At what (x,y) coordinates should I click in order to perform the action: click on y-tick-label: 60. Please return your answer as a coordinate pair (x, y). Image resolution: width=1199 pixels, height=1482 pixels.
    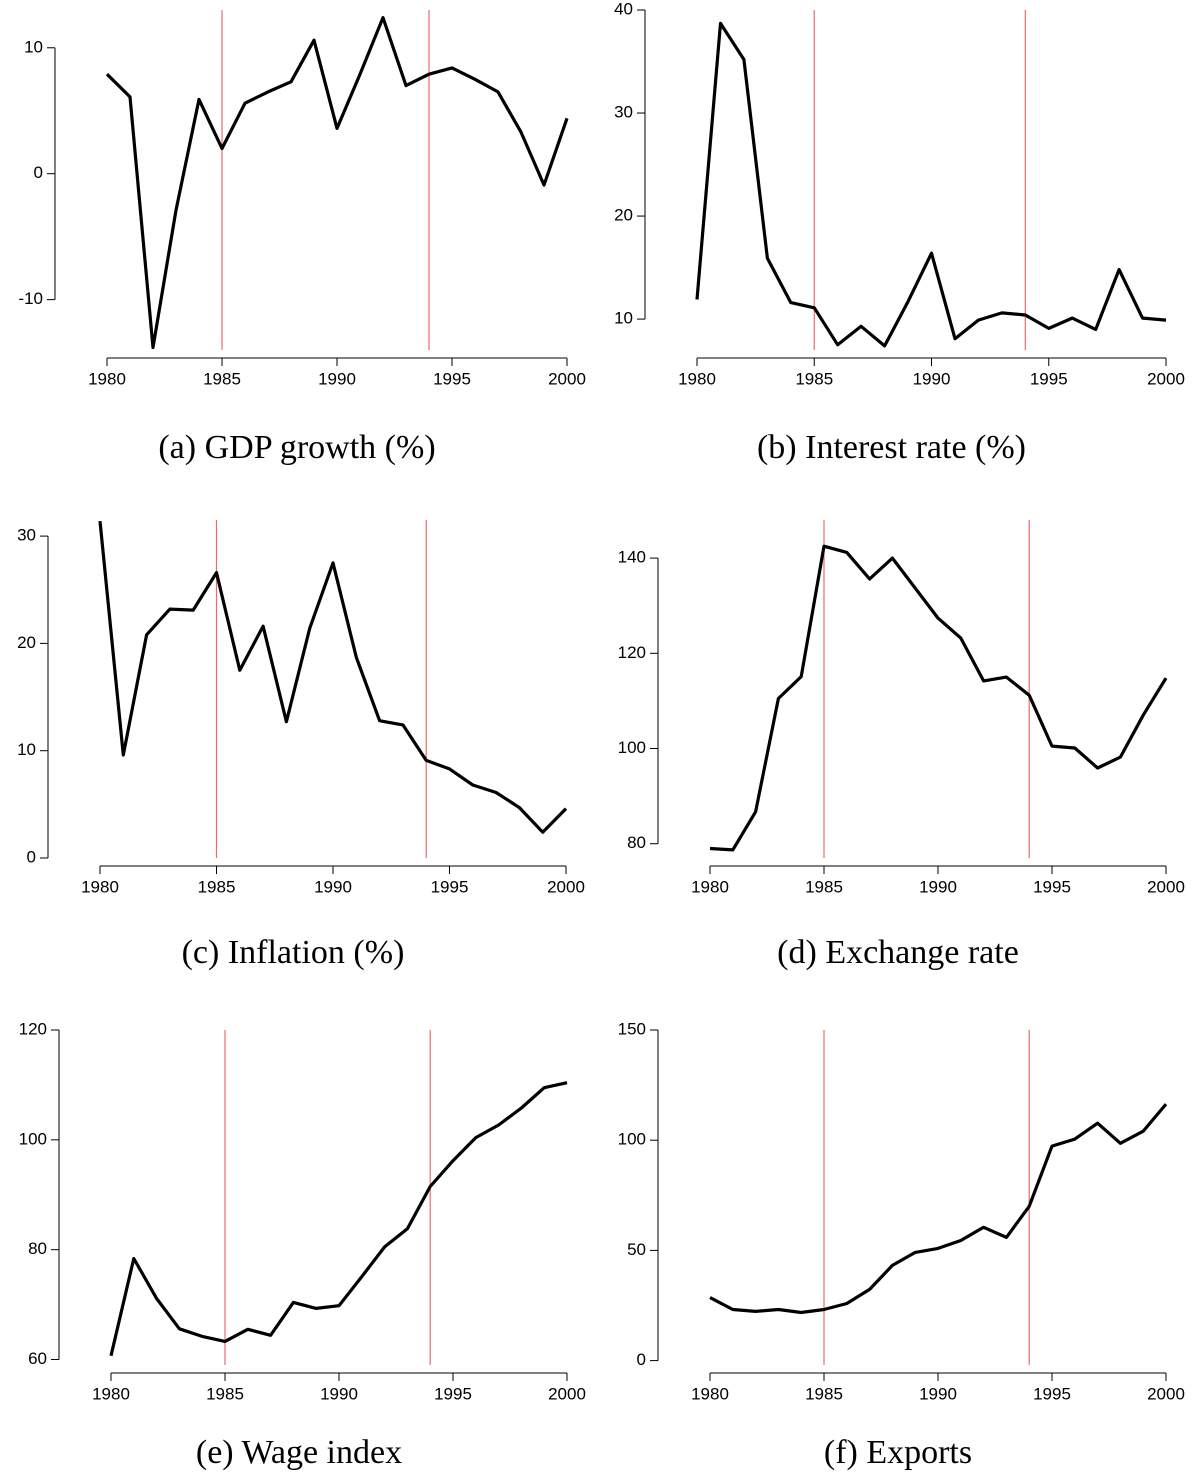
    Looking at the image, I should click on (37, 1358).